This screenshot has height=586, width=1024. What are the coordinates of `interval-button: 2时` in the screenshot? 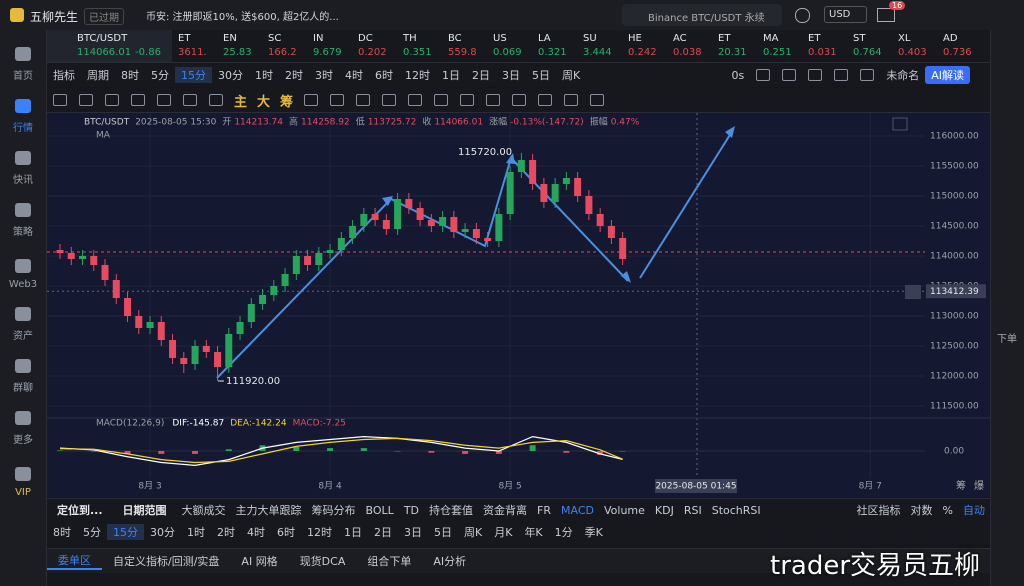 It's located at (226, 532).